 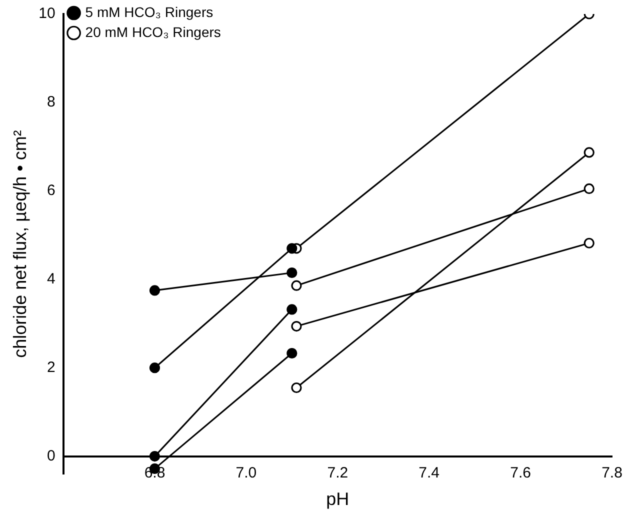 What do you see at coordinates (51, 367) in the screenshot?
I see `y-tick-label: 2` at bounding box center [51, 367].